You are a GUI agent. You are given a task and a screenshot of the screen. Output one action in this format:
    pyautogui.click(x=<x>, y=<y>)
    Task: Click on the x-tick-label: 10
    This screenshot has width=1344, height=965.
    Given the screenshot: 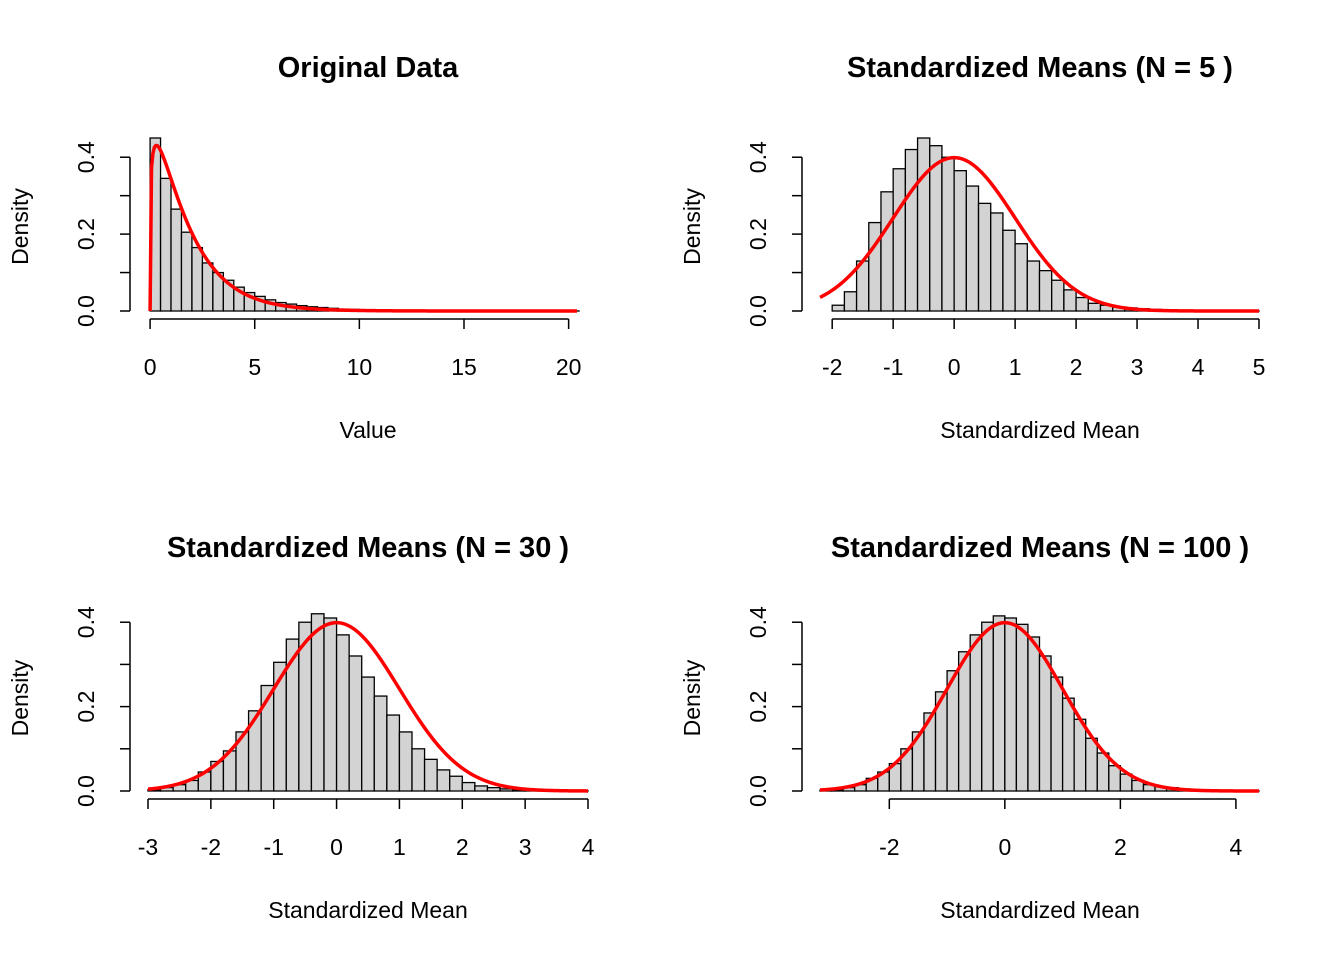 What is the action you would take?
    pyautogui.click(x=360, y=367)
    